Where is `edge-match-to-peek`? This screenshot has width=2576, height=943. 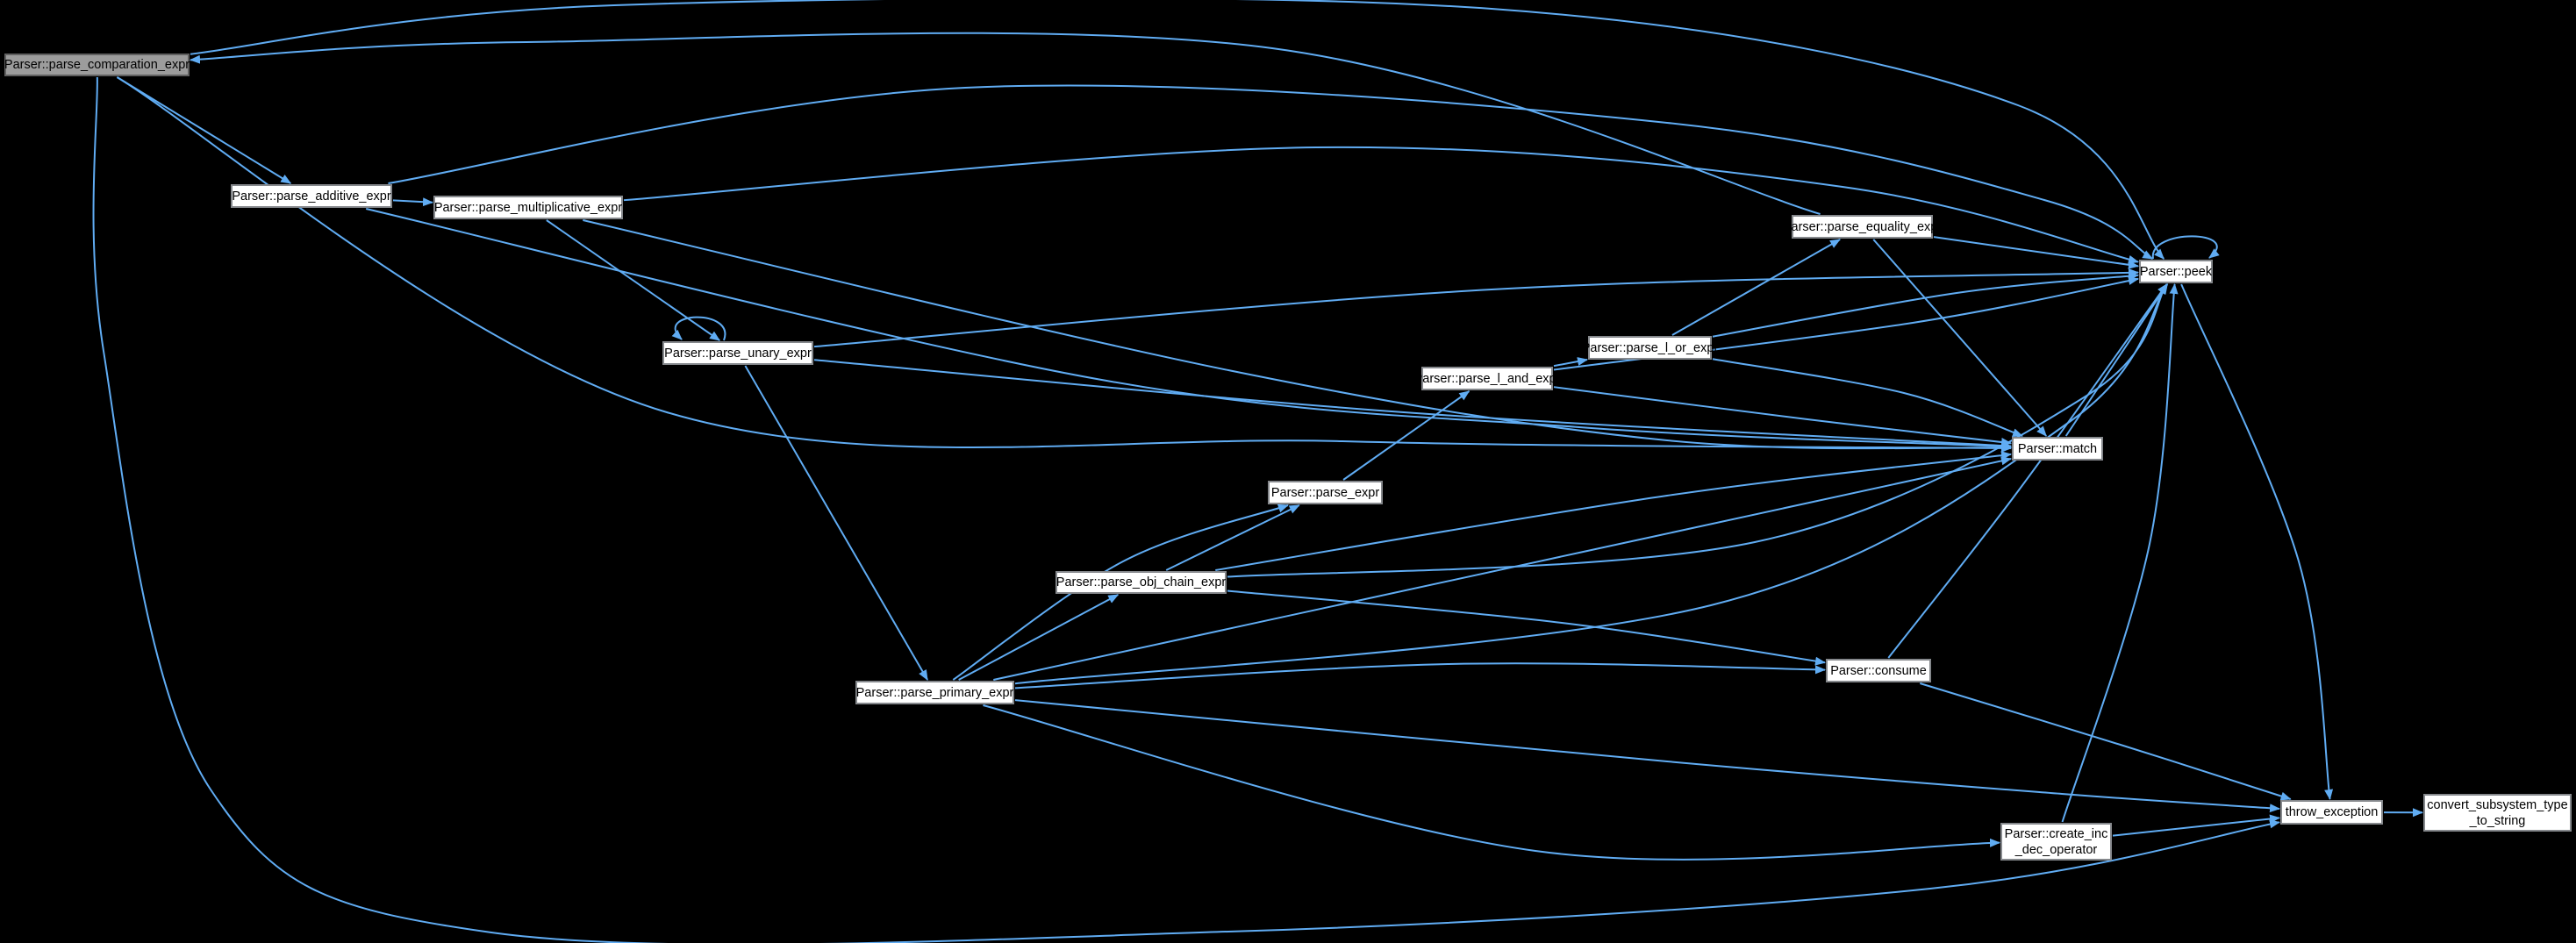
edge-match-to-peek is located at coordinates (2116, 360).